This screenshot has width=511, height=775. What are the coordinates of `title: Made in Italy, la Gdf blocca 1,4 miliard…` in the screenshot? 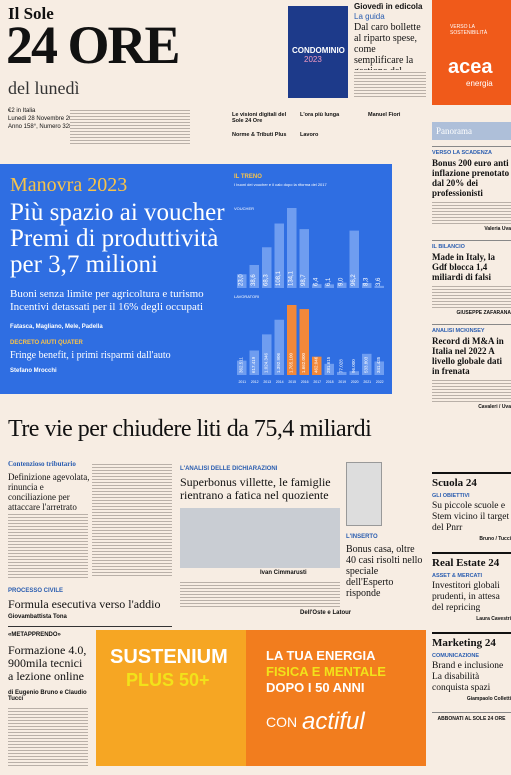 It's located at (464, 267).